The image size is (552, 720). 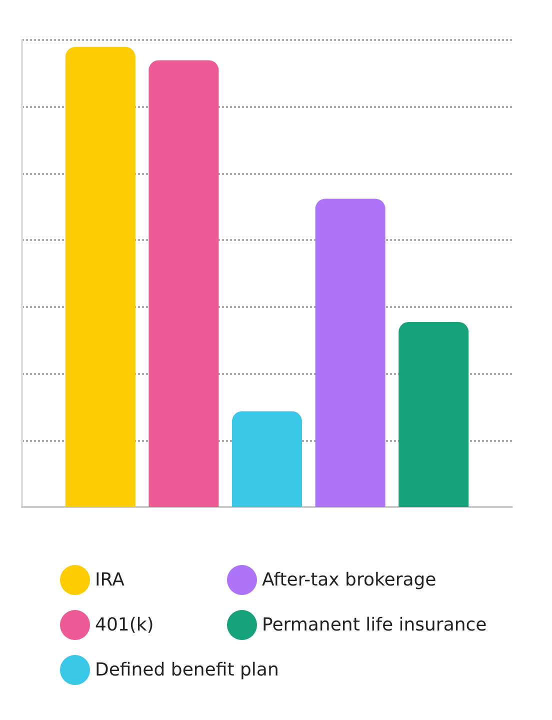 What do you see at coordinates (374, 625) in the screenshot?
I see `legend-label: Permanent life insurance` at bounding box center [374, 625].